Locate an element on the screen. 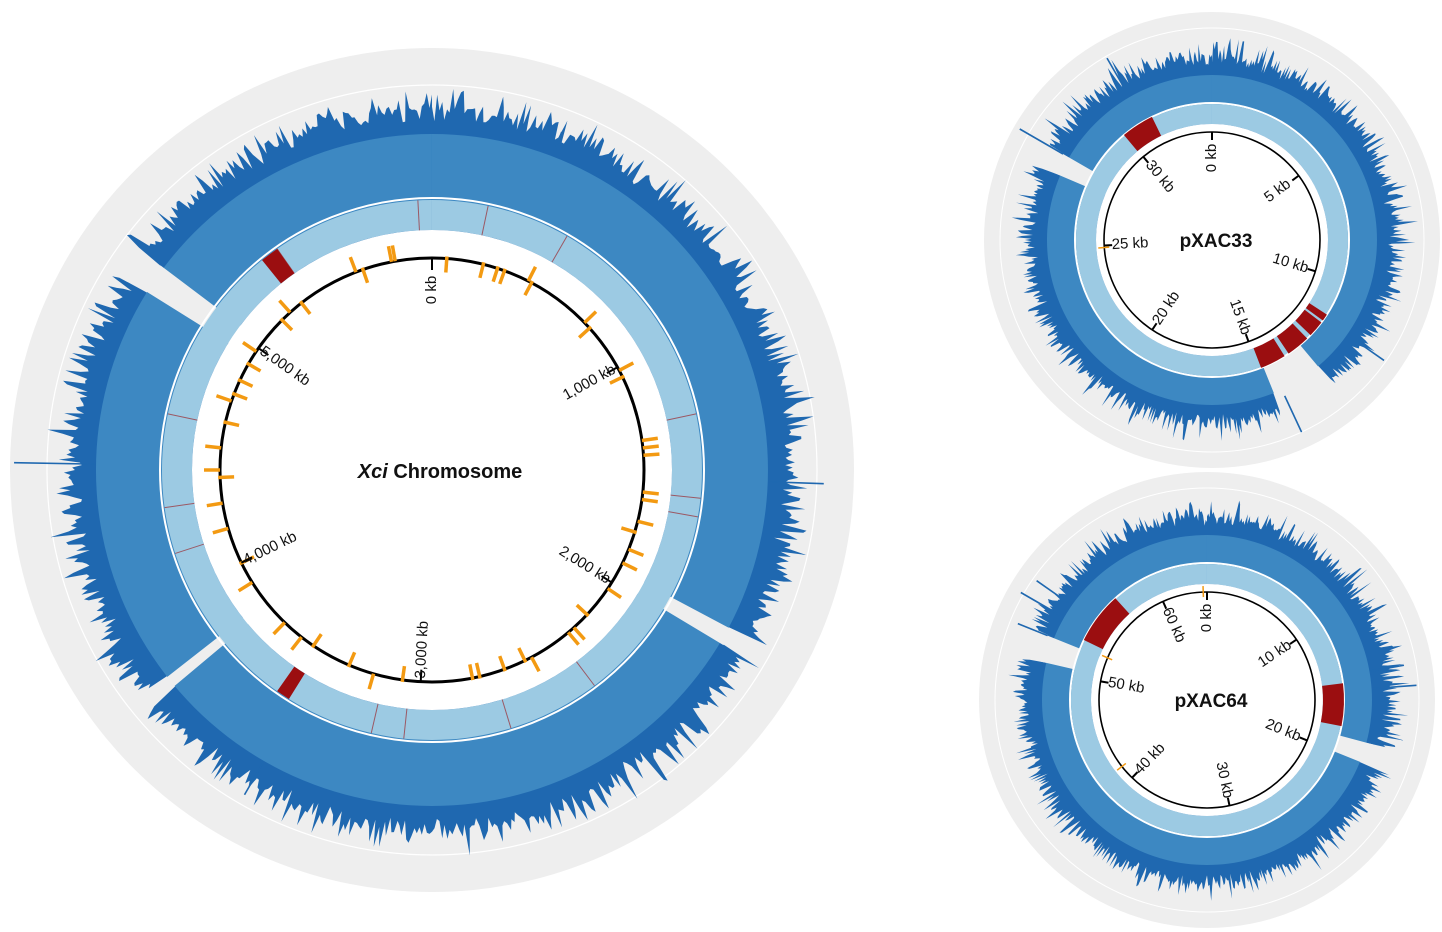  track-separator is located at coordinates (1212, 240).